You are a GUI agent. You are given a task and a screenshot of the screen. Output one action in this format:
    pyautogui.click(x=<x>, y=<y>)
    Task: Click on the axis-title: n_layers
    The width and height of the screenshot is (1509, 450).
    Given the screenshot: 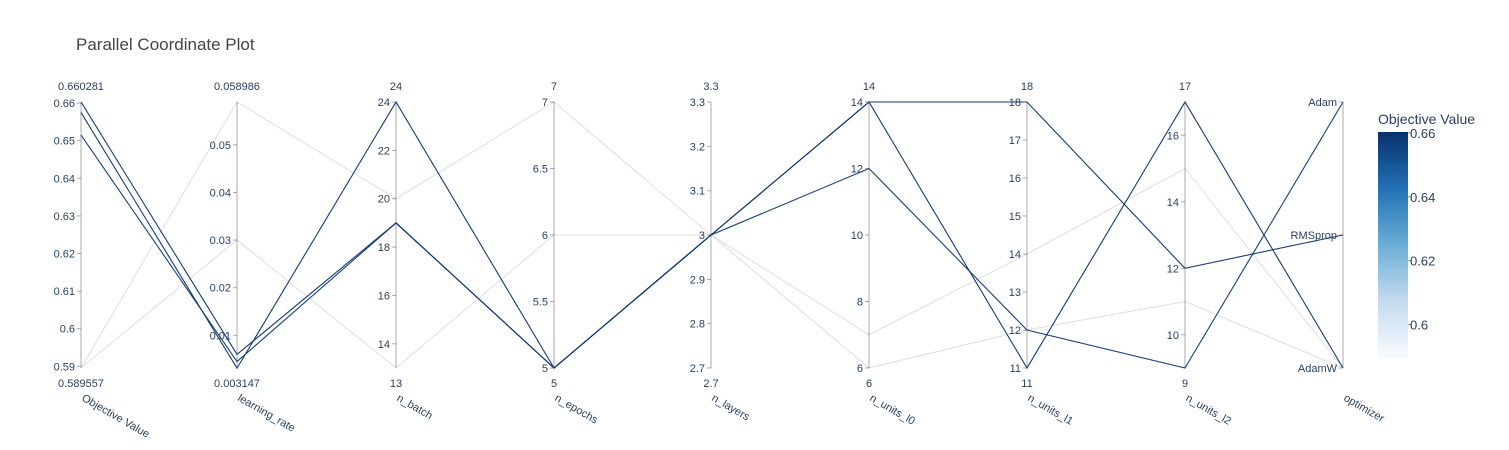 What is the action you would take?
    pyautogui.click(x=731, y=407)
    